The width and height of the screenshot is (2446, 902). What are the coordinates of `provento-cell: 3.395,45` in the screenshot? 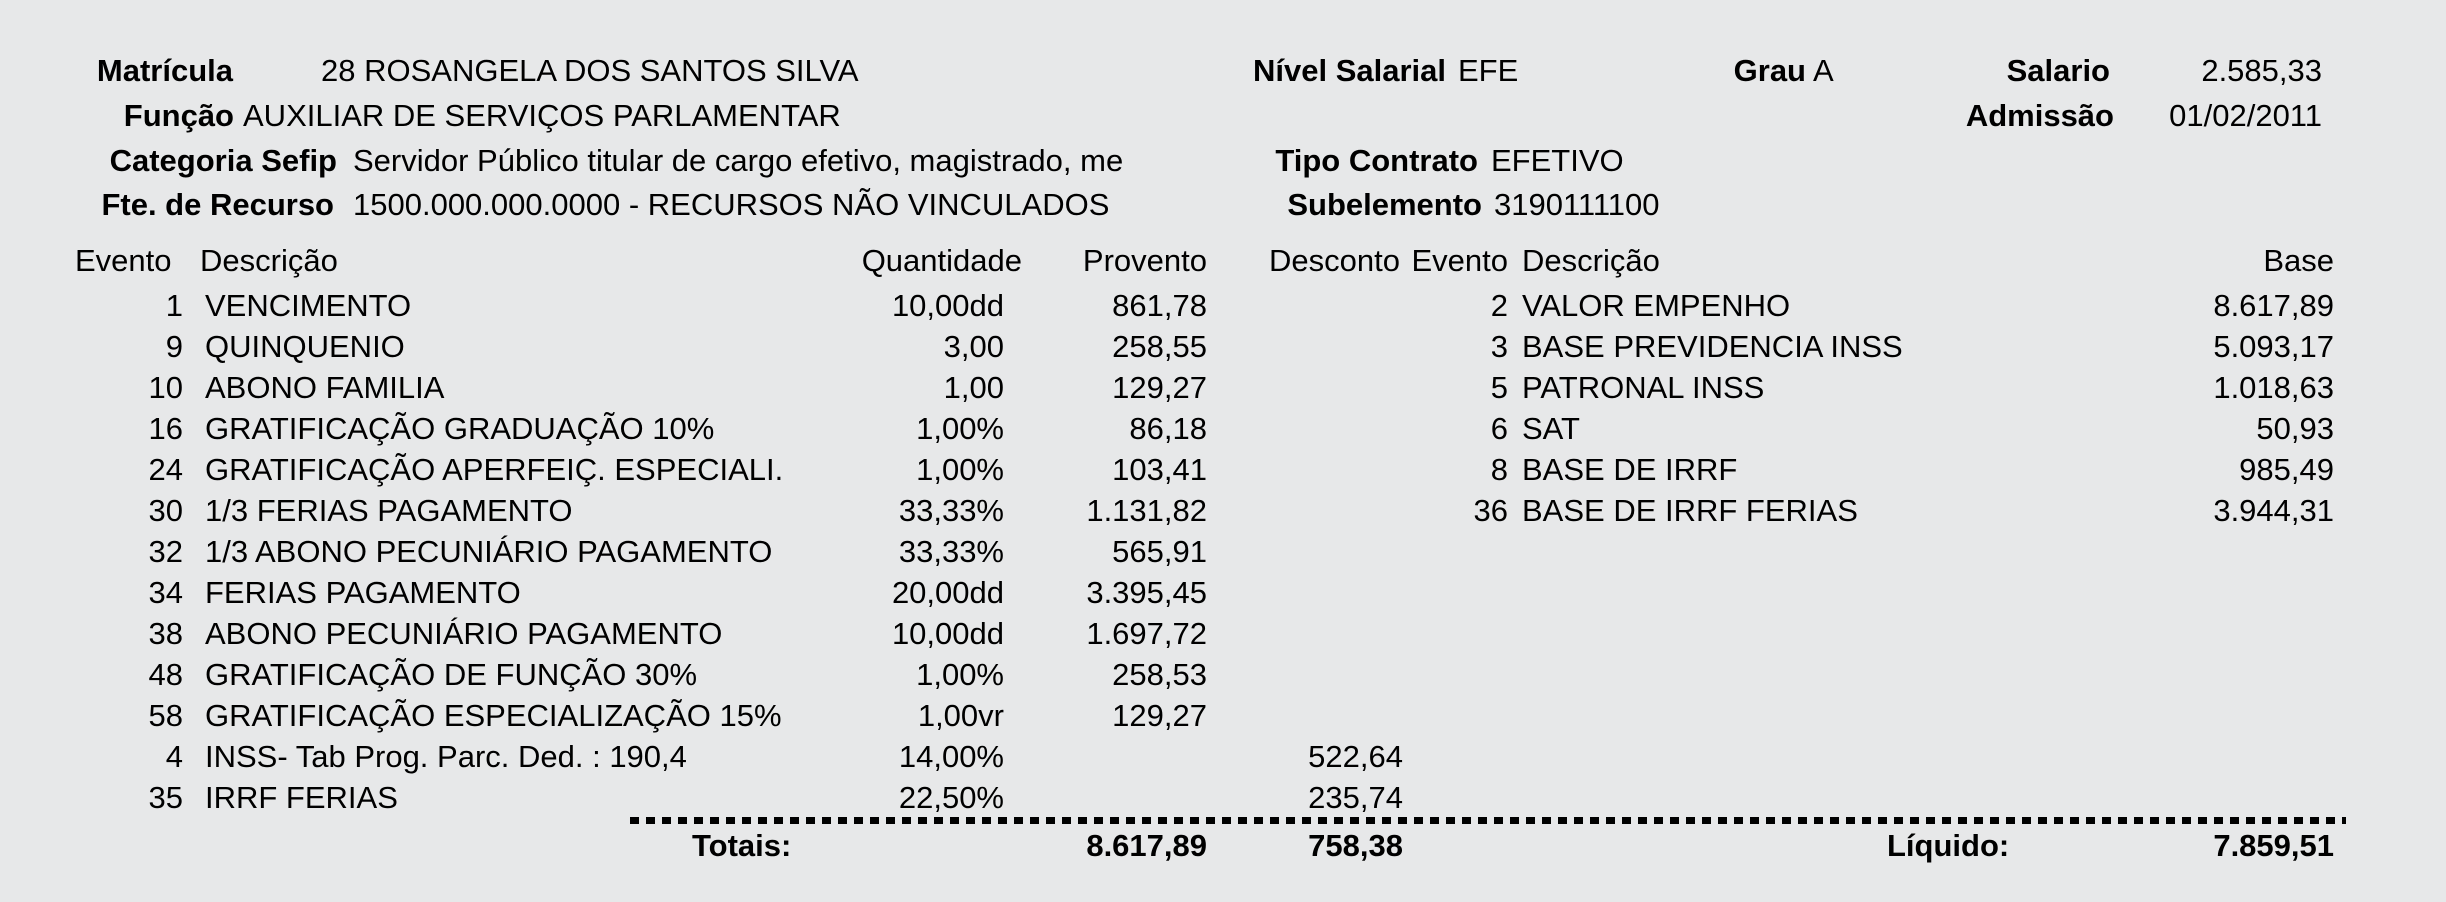 It's located at (1146, 592).